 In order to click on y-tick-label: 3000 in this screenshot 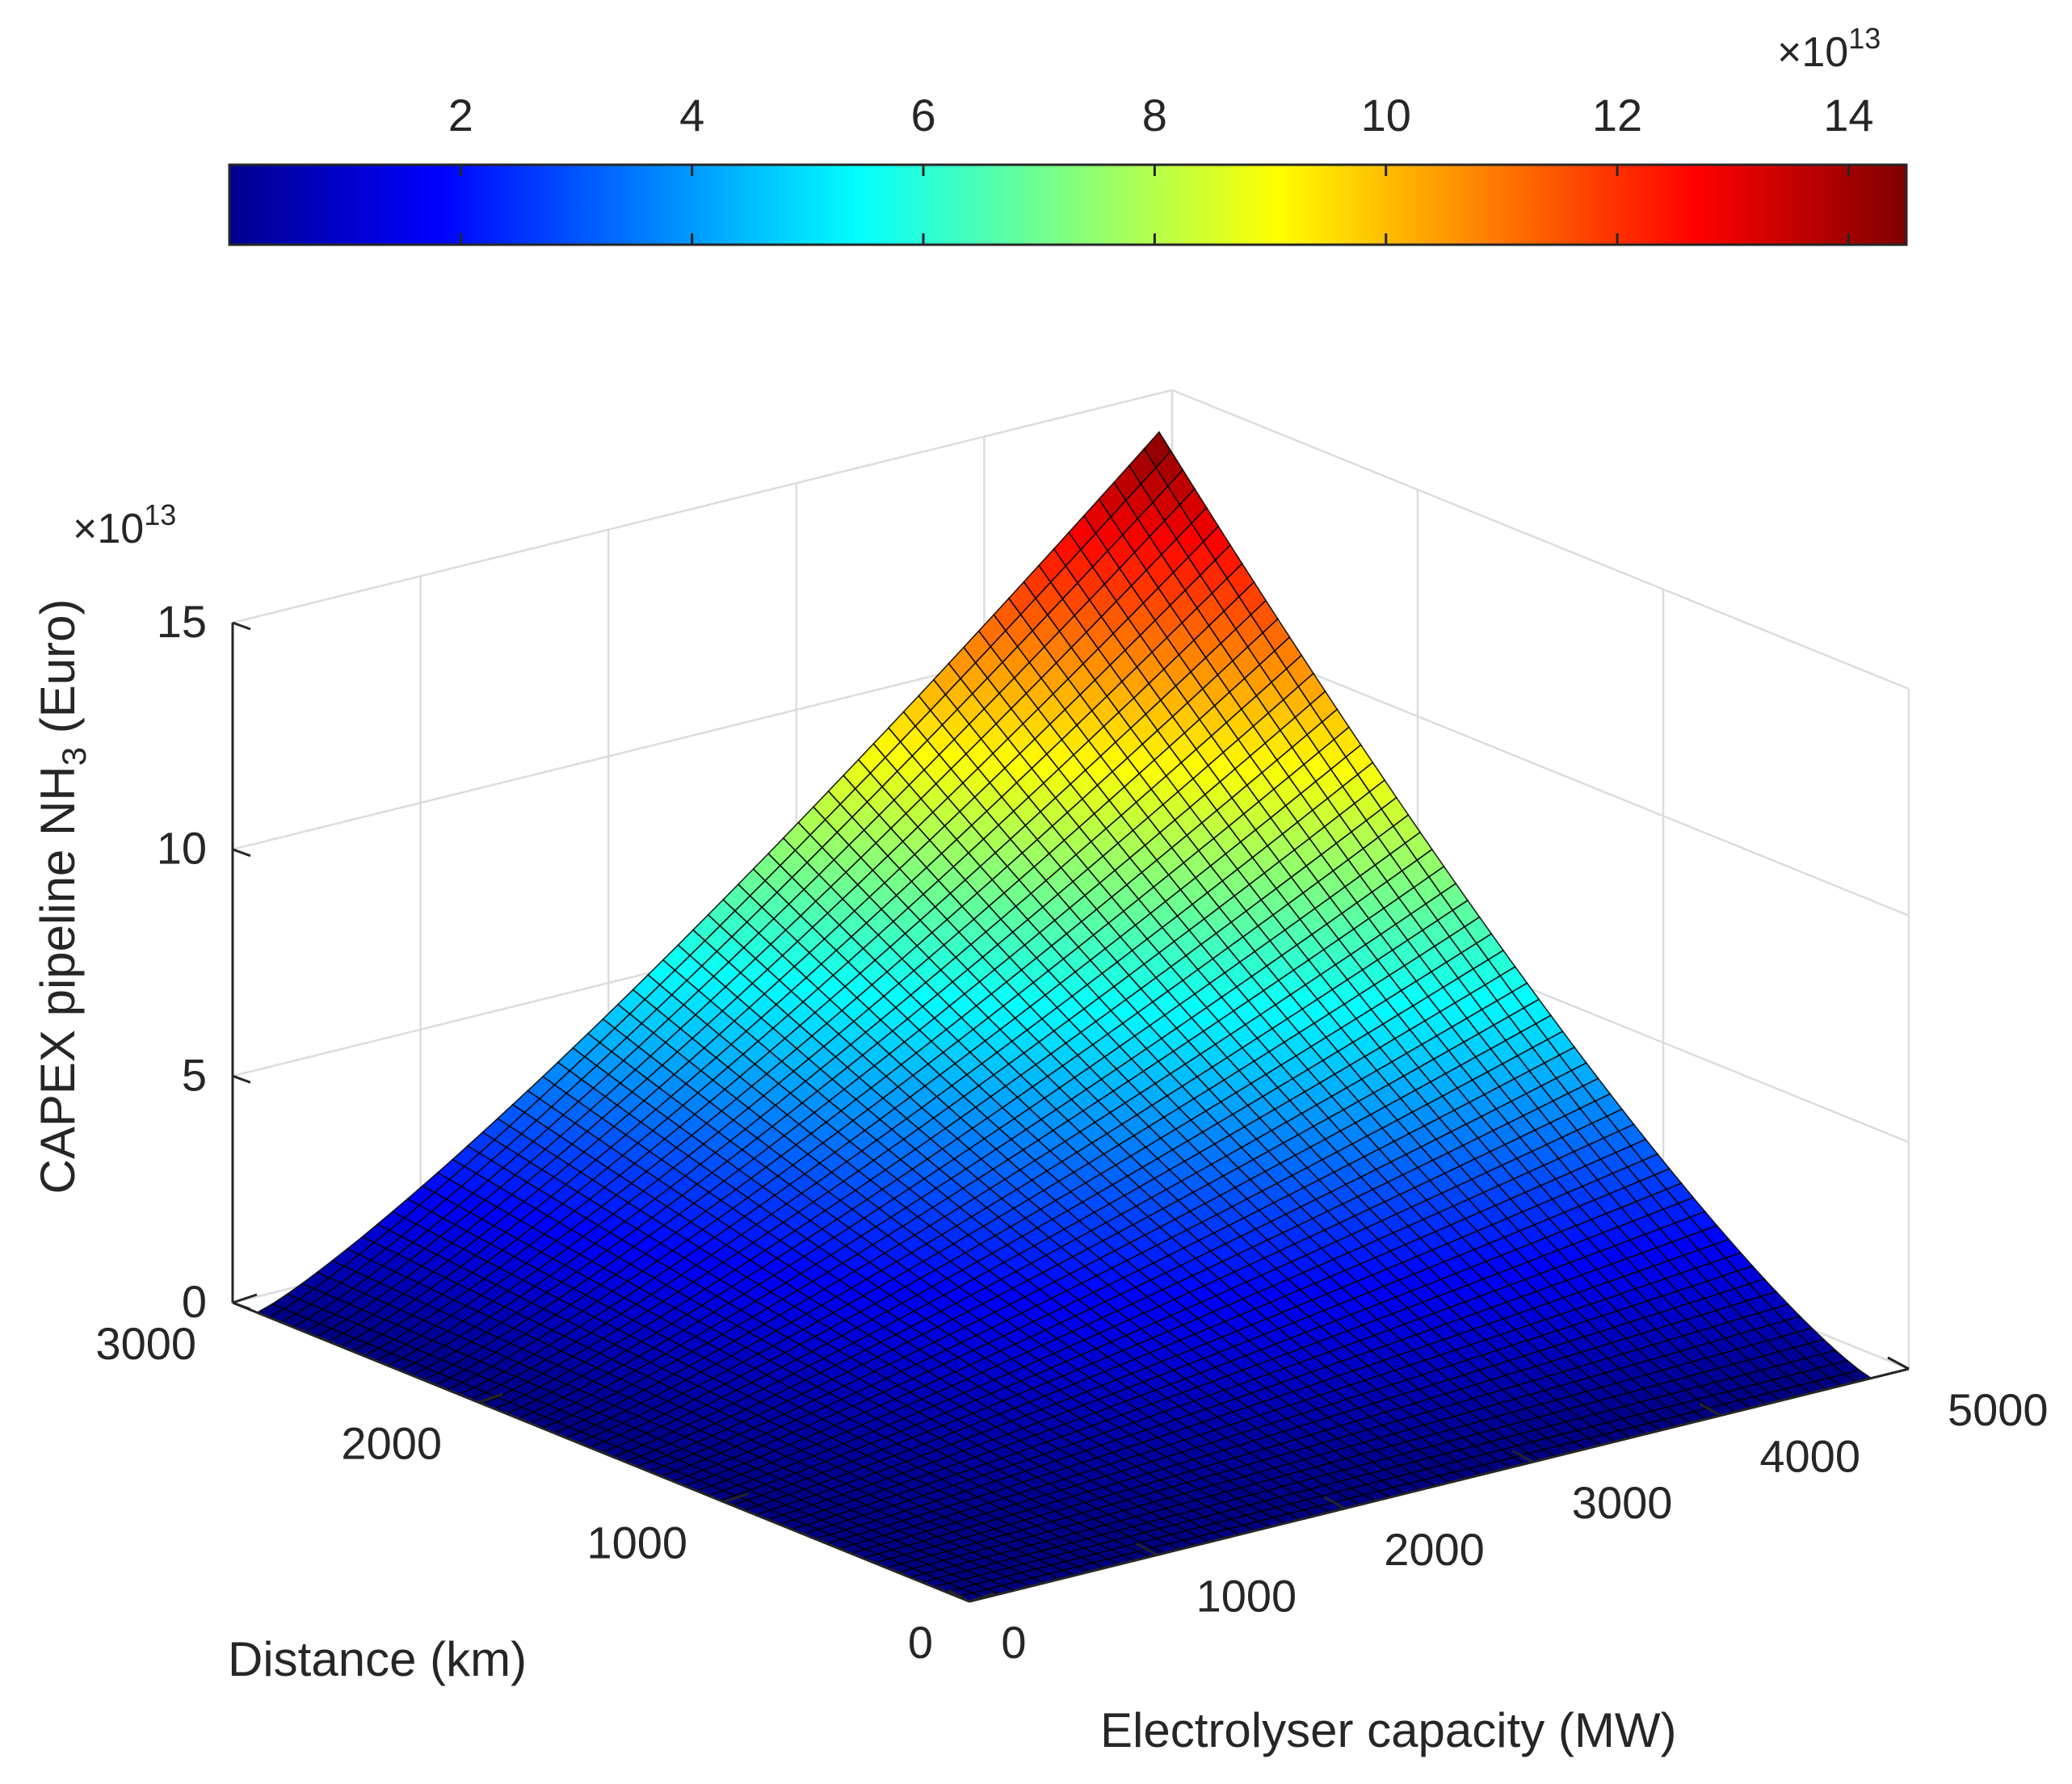, I will do `click(145, 1343)`.